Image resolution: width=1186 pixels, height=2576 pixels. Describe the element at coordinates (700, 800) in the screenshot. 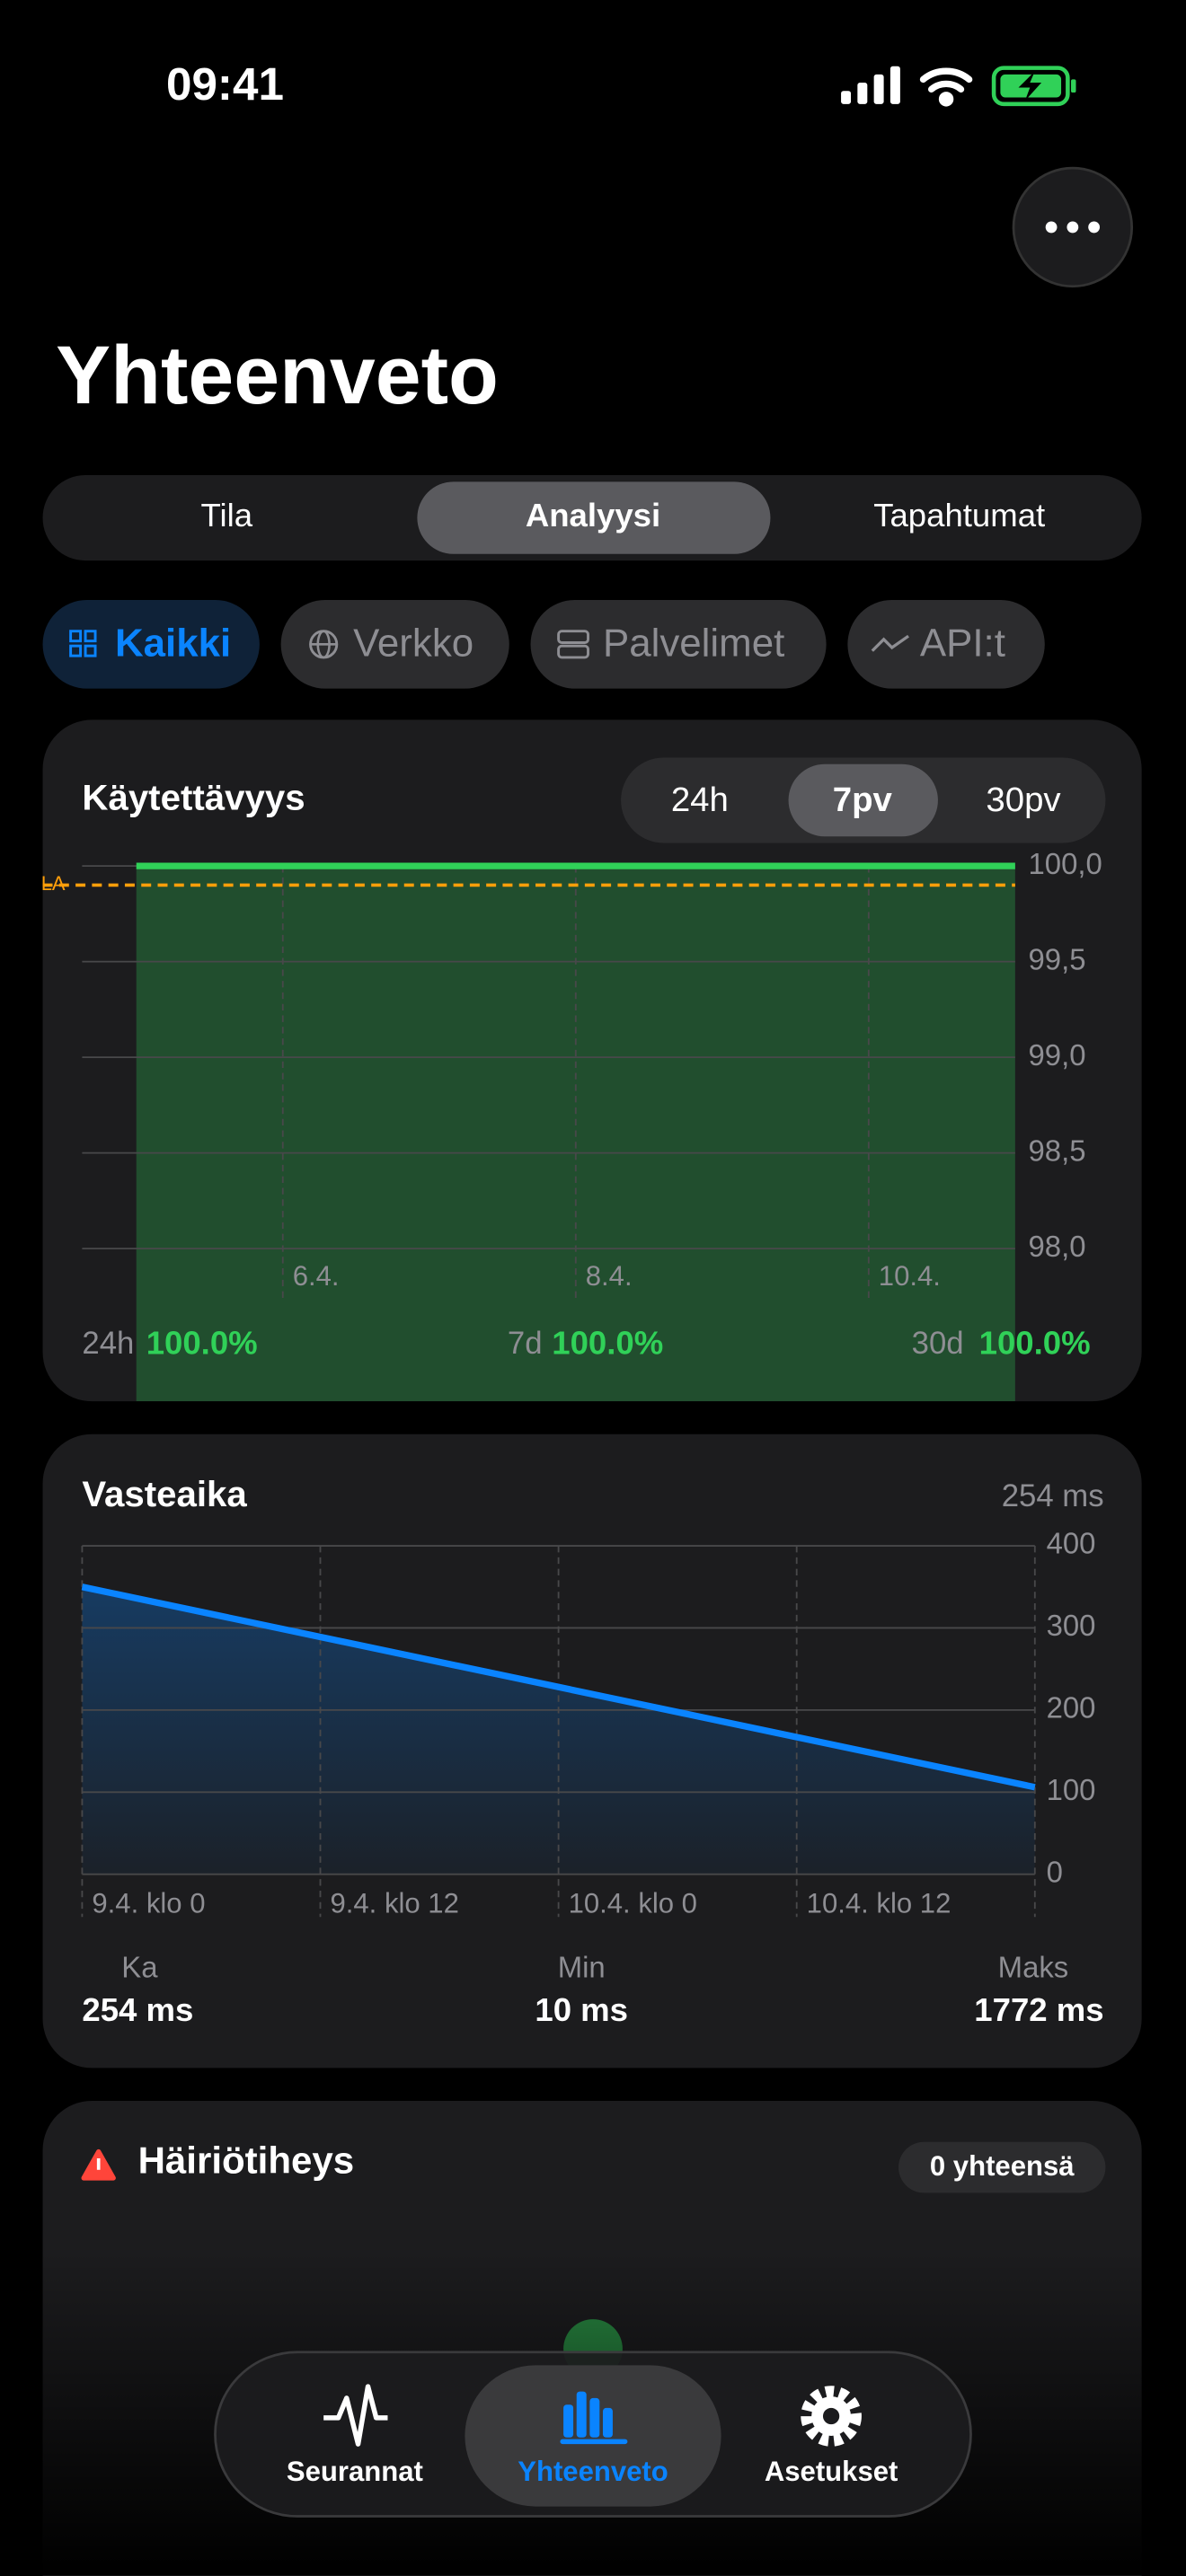

I see `range-label: 24h` at that location.